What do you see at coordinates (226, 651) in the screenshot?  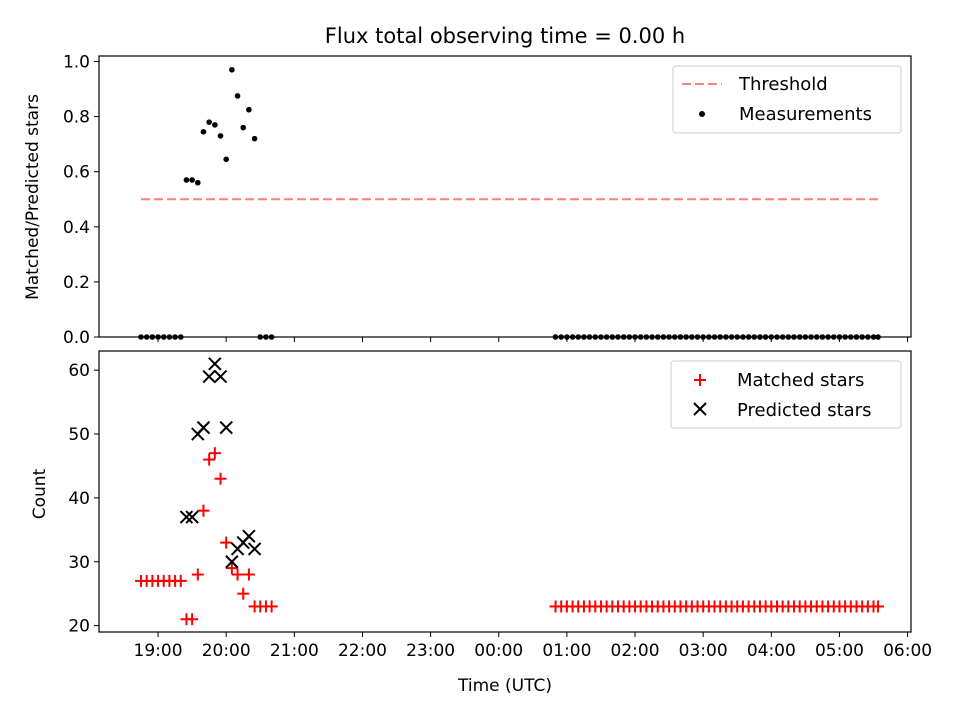 I see `x-tick-label: 20:00` at bounding box center [226, 651].